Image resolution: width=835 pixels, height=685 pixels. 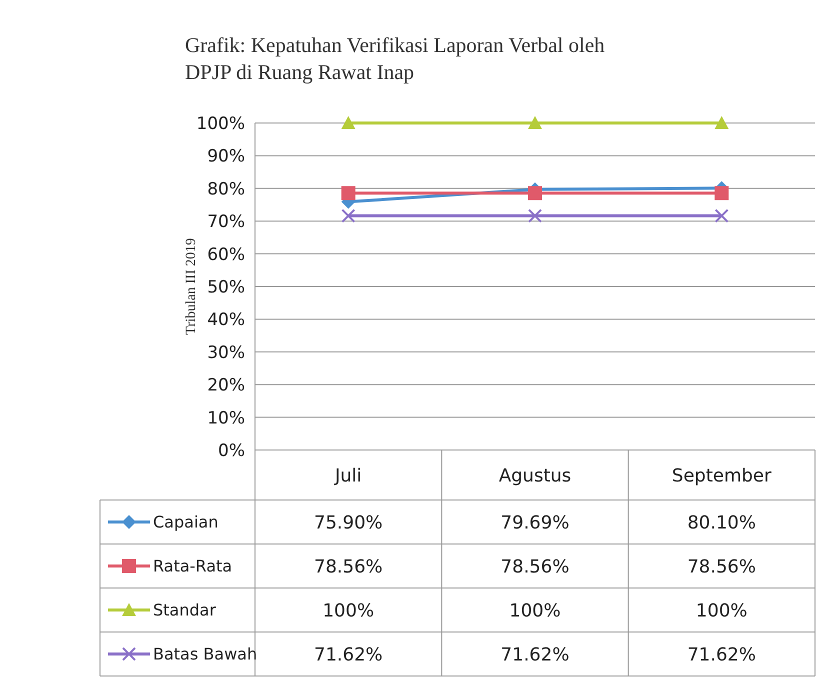 I want to click on y-tick-label: 70%, so click(x=226, y=222).